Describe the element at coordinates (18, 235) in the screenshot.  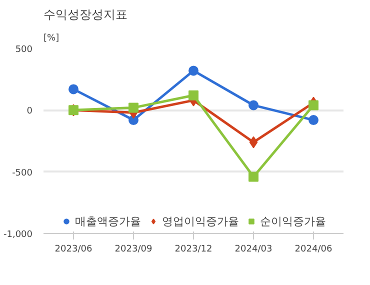
I see `y-tick-label: -1,000` at that location.